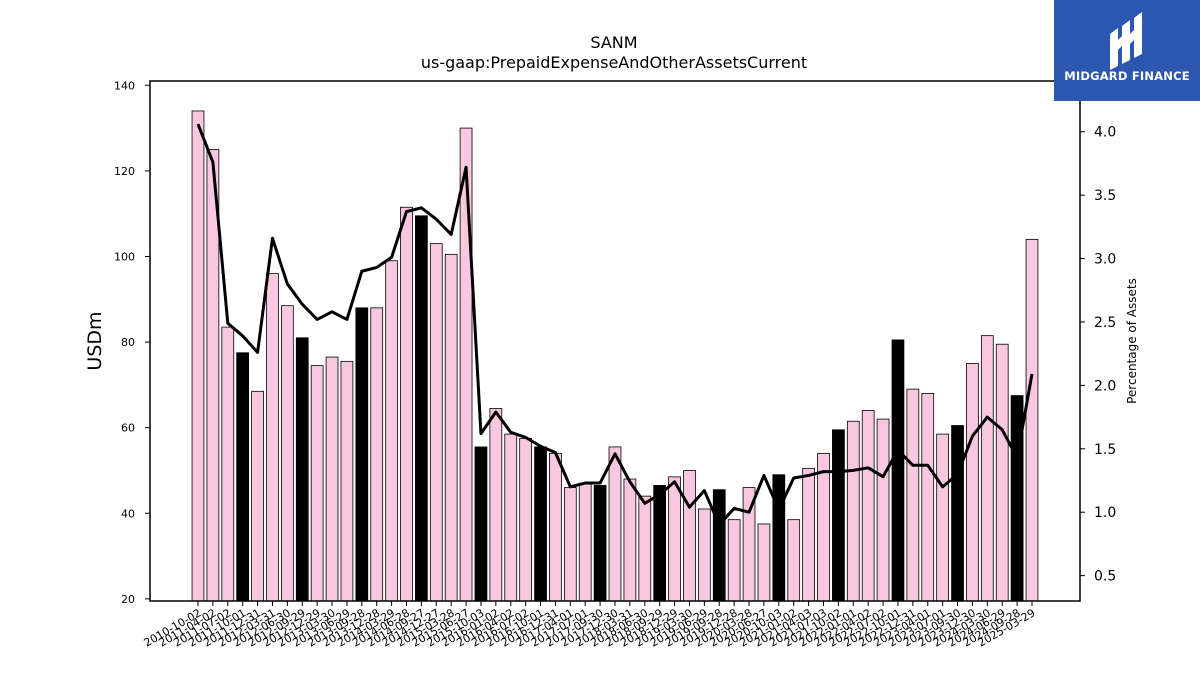 The height and width of the screenshot is (675, 1200). What do you see at coordinates (1132, 341) in the screenshot?
I see `y-axis-label-right: Percentage of Assets` at bounding box center [1132, 341].